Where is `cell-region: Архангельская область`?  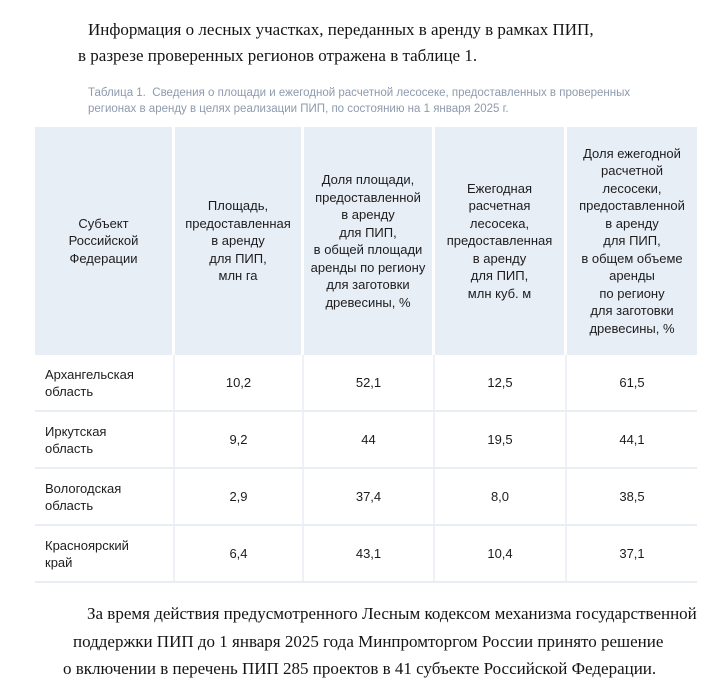 cell-region: Архангельская область is located at coordinates (105, 382).